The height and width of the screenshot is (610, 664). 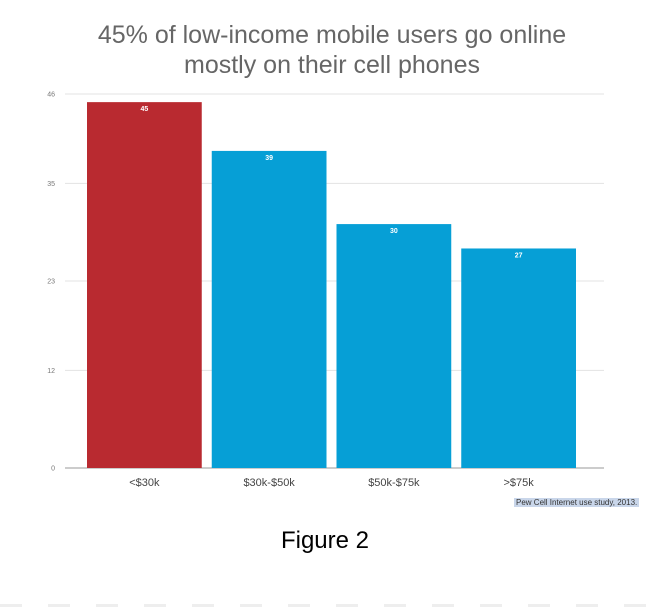 I want to click on figure-caption: Figure 2, so click(x=325, y=540).